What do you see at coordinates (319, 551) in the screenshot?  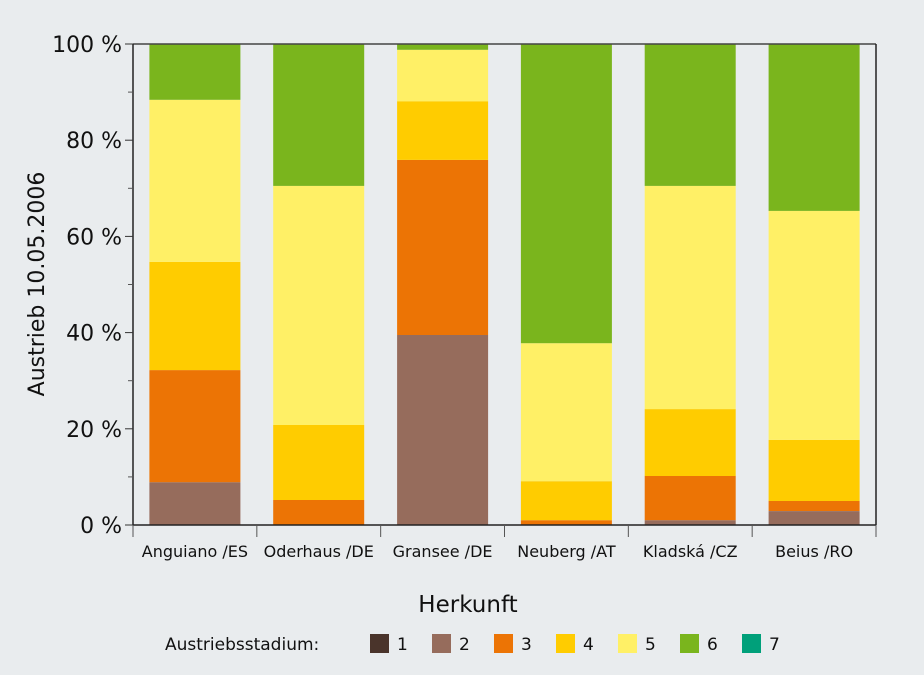 I see `x-tick-label: Oderhaus /DE` at bounding box center [319, 551].